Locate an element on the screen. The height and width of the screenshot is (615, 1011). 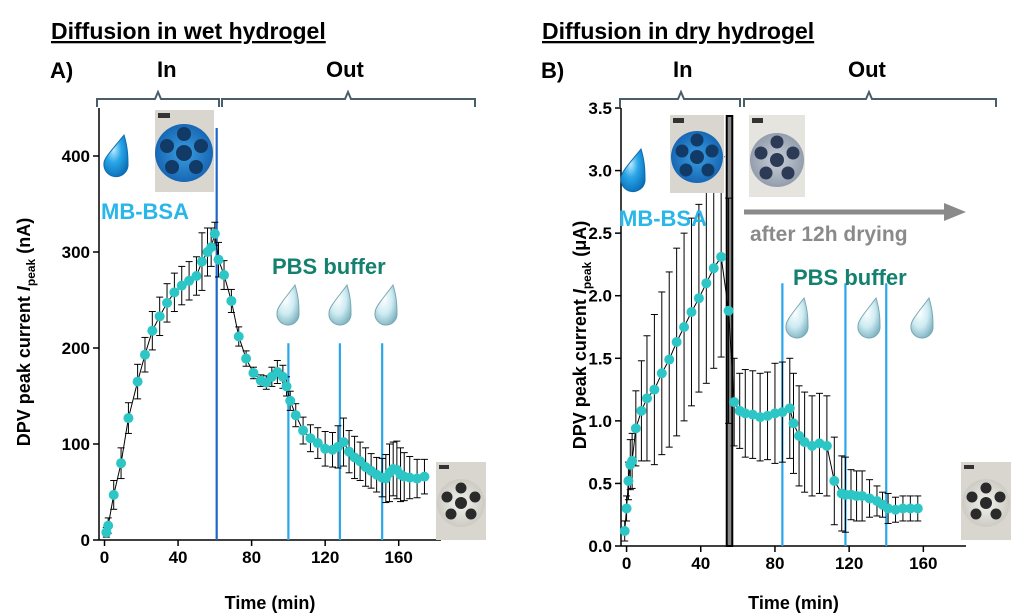
panel-a-x-tick-label: 160 is located at coordinates (399, 557).